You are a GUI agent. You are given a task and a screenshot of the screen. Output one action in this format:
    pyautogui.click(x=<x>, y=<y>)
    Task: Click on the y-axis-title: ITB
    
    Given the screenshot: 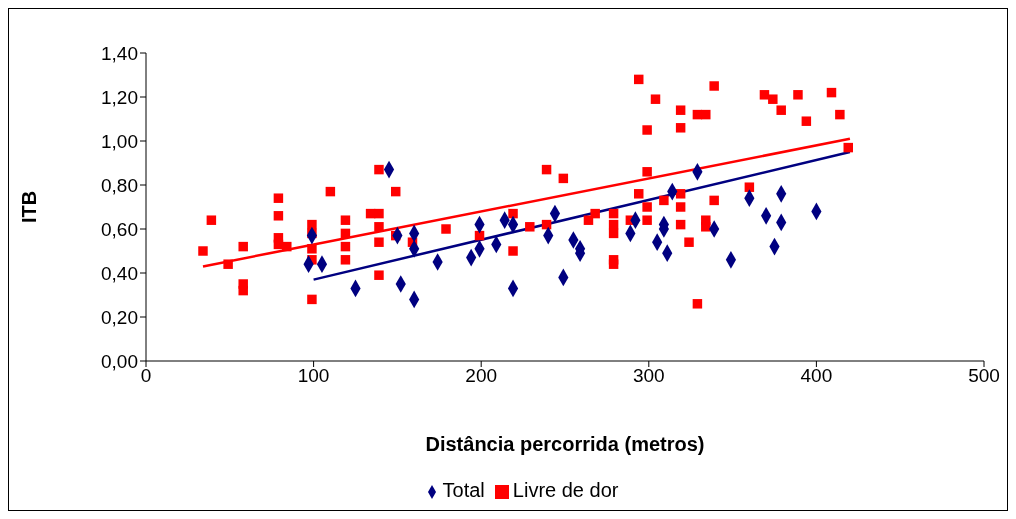 What is the action you would take?
    pyautogui.click(x=29, y=207)
    